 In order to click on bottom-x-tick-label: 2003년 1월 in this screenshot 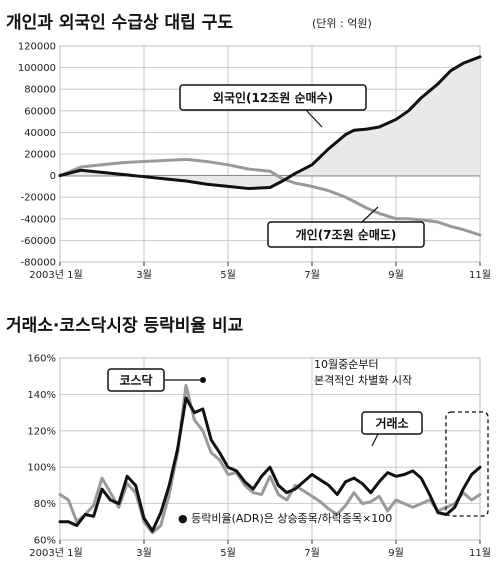, I will do `click(55, 553)`.